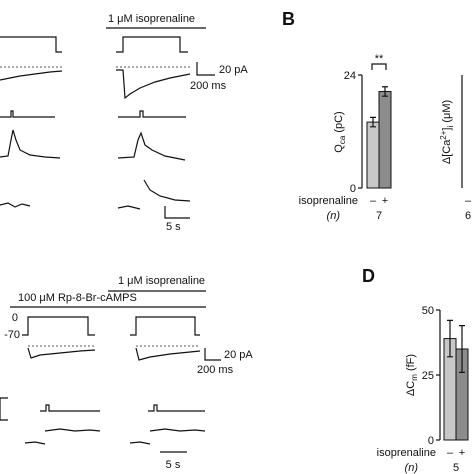 The image size is (474, 474). What do you see at coordinates (77, 298) in the screenshot?
I see `inhibitor-label: 100 μM Rp-8-Br-cAMPS` at bounding box center [77, 298].